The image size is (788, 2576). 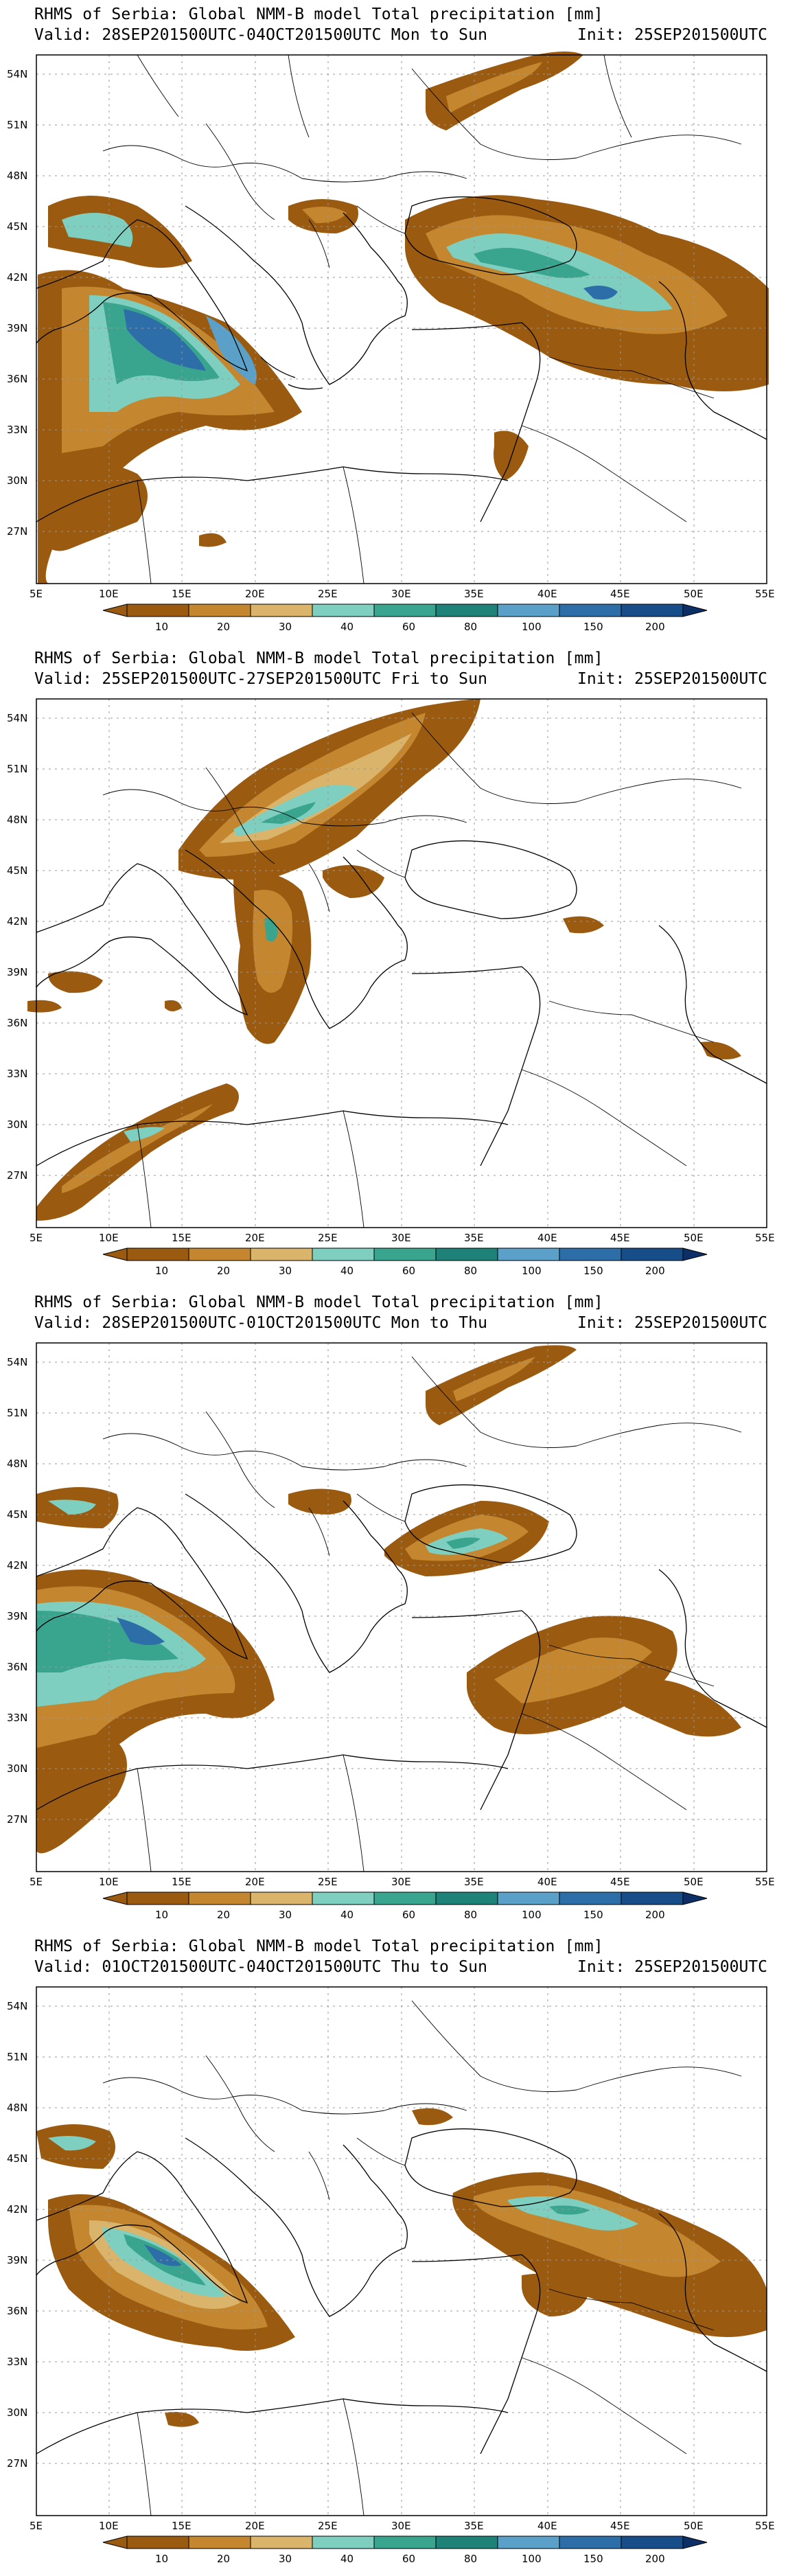 What do you see at coordinates (17, 1591) in the screenshot?
I see `lat-axis-labels: 54N 51N 48N 45N 42N 39N 36N 33N 30N 27N` at bounding box center [17, 1591].